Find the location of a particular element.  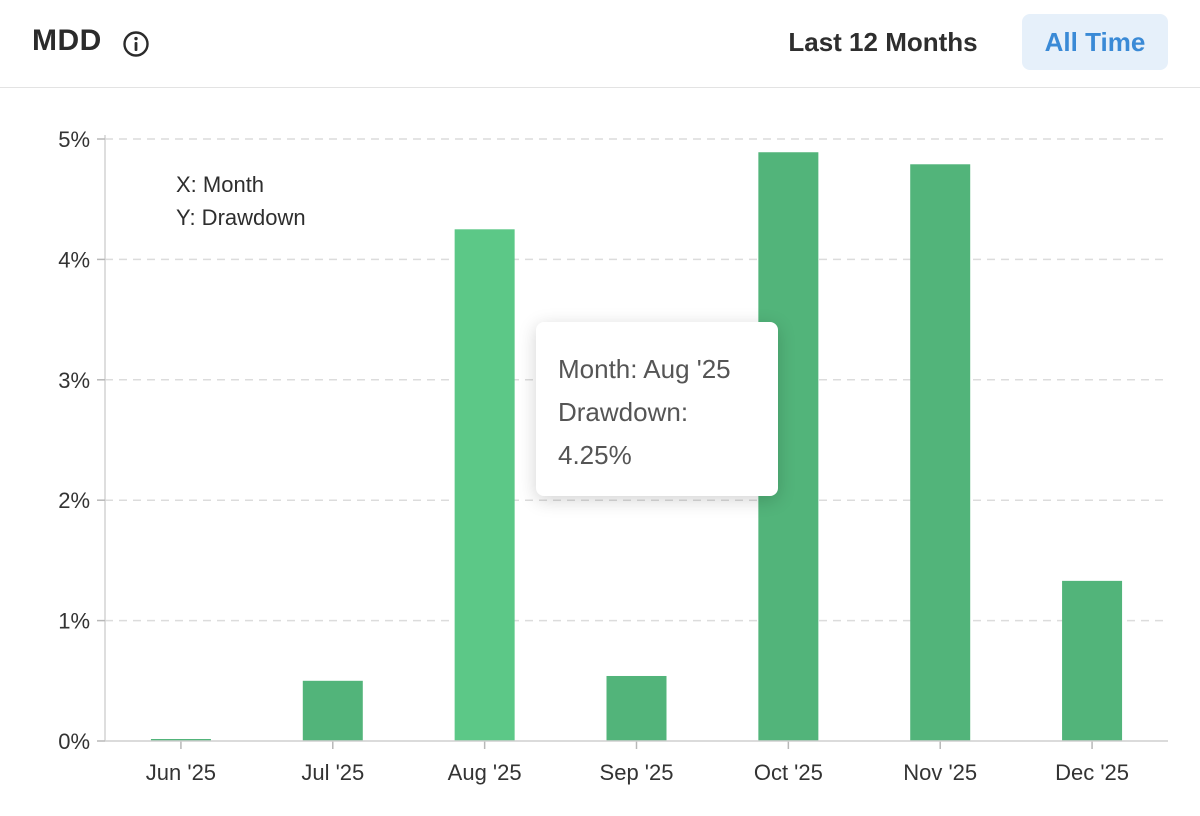

chart-title: MDD is located at coordinates (67, 40).